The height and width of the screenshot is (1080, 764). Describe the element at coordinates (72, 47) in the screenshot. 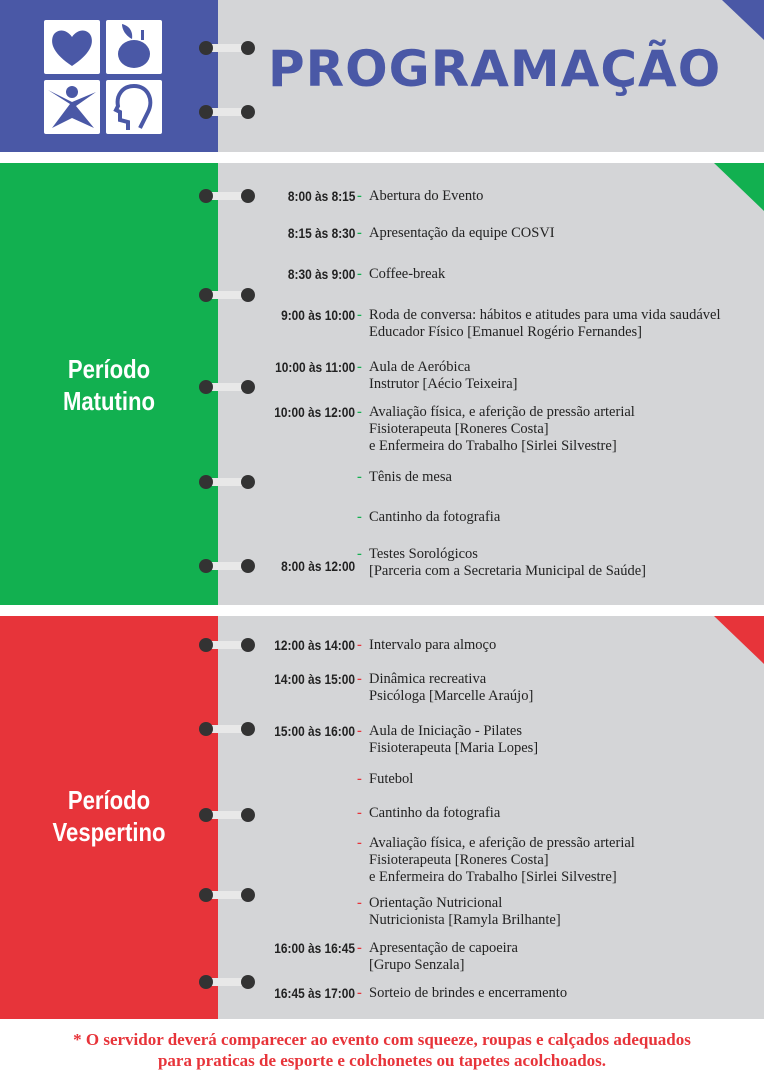

I see `heart-icon` at that location.